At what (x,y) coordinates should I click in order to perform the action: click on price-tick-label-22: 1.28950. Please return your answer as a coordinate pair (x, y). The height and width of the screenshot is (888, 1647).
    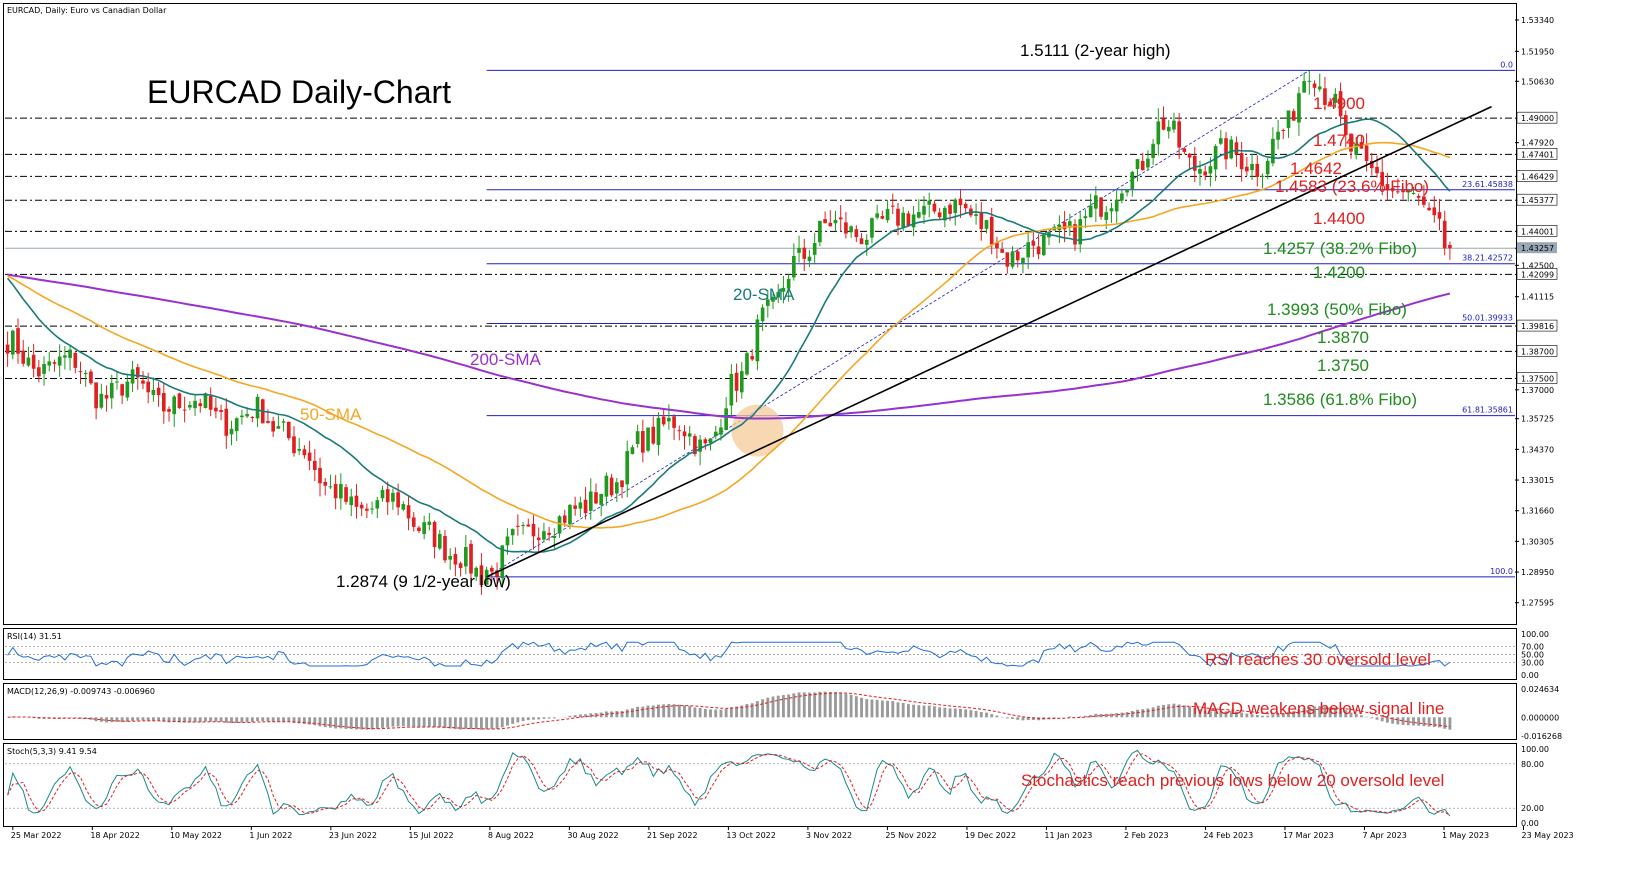
    Looking at the image, I should click on (1537, 572).